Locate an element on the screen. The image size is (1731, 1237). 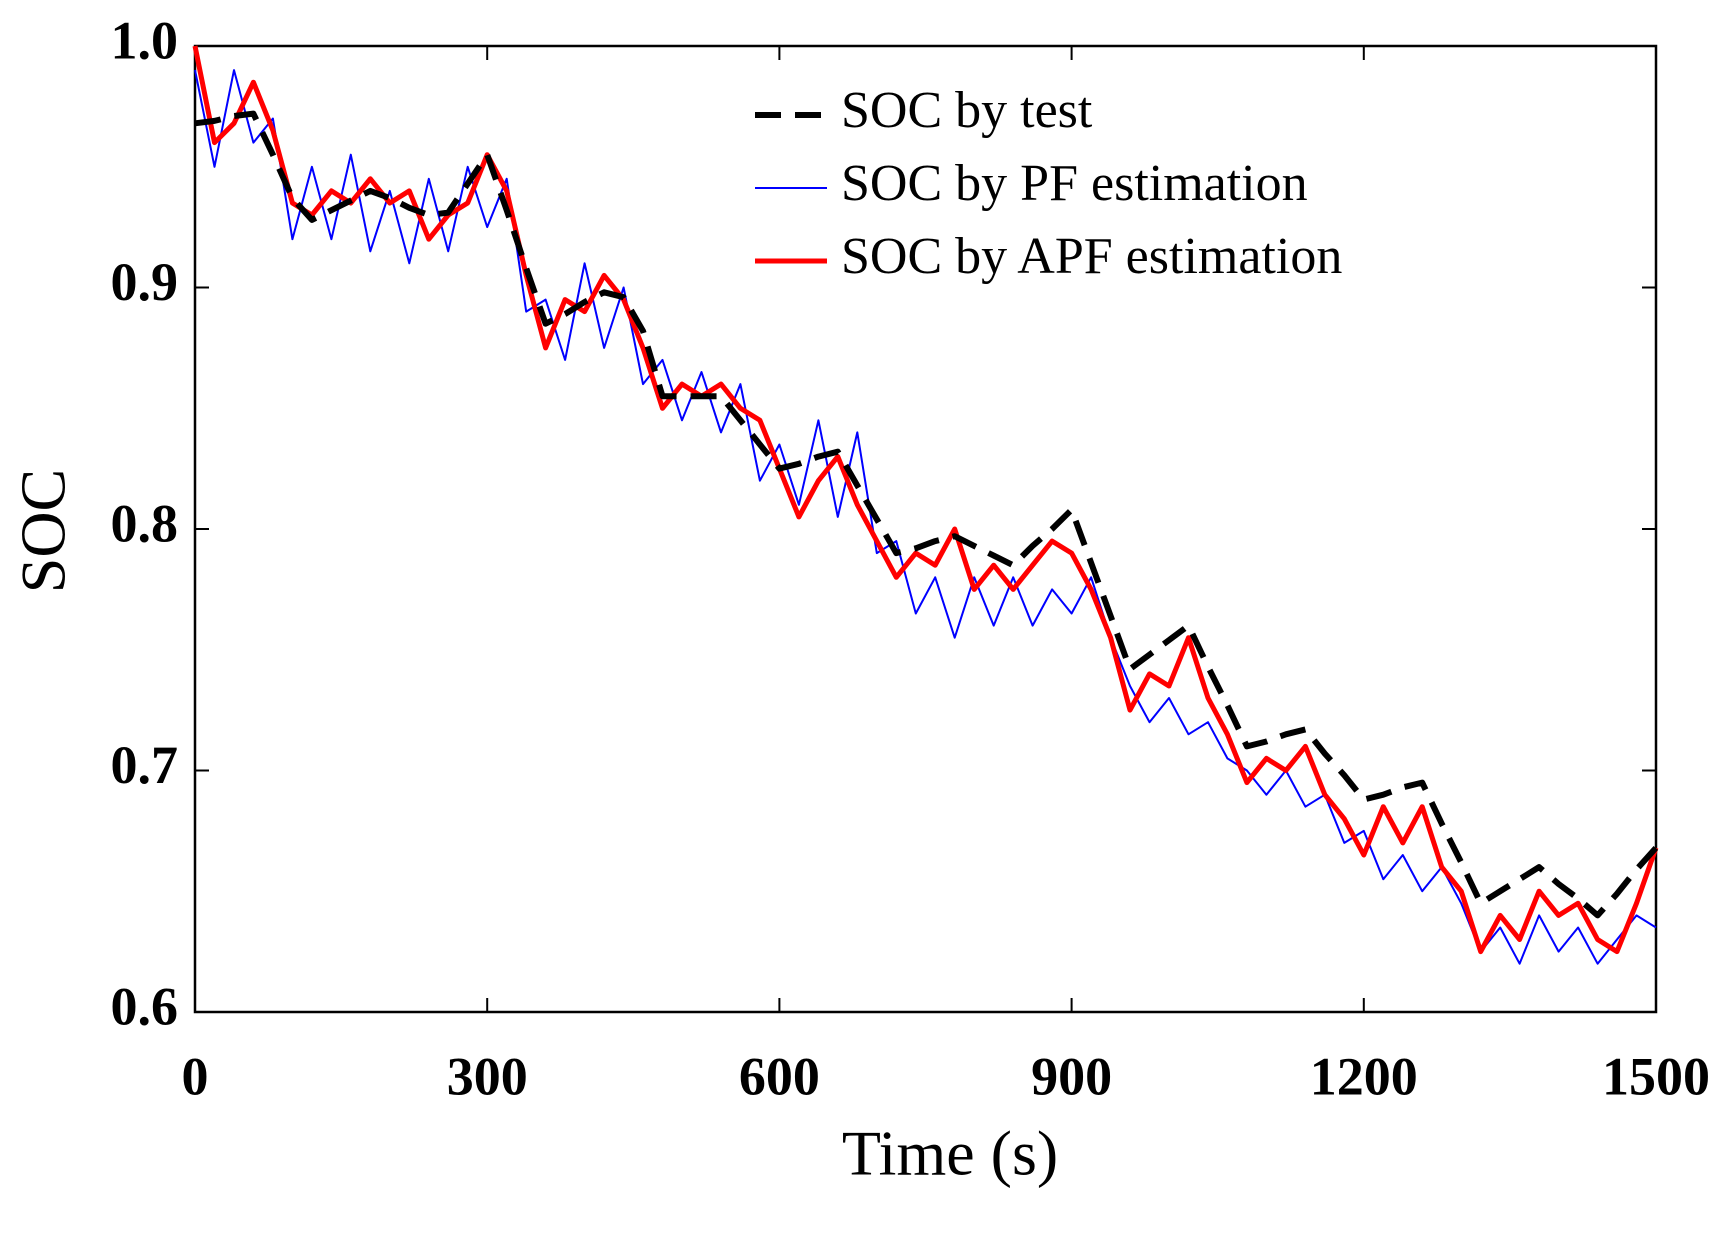
y-axis-label: SOC is located at coordinates (43, 531).